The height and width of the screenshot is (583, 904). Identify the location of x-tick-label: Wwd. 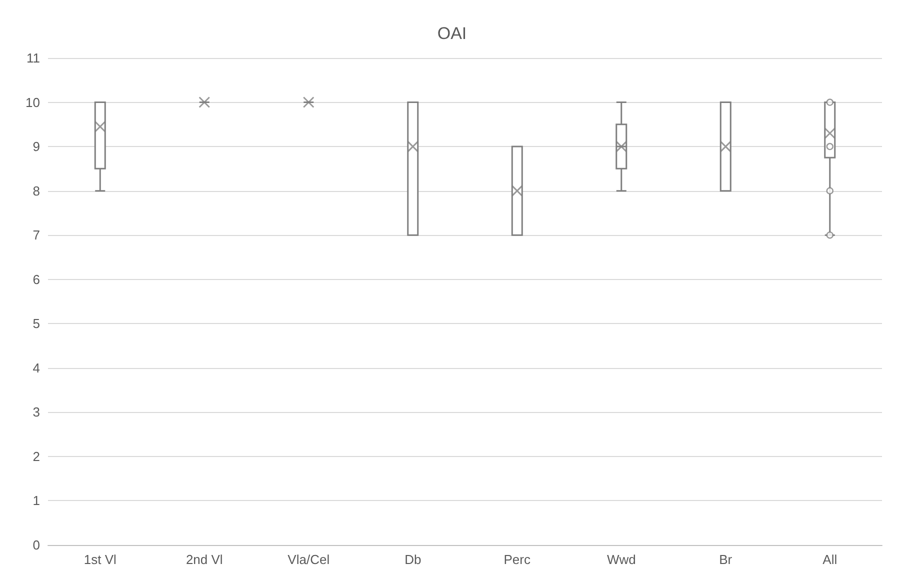
(621, 559).